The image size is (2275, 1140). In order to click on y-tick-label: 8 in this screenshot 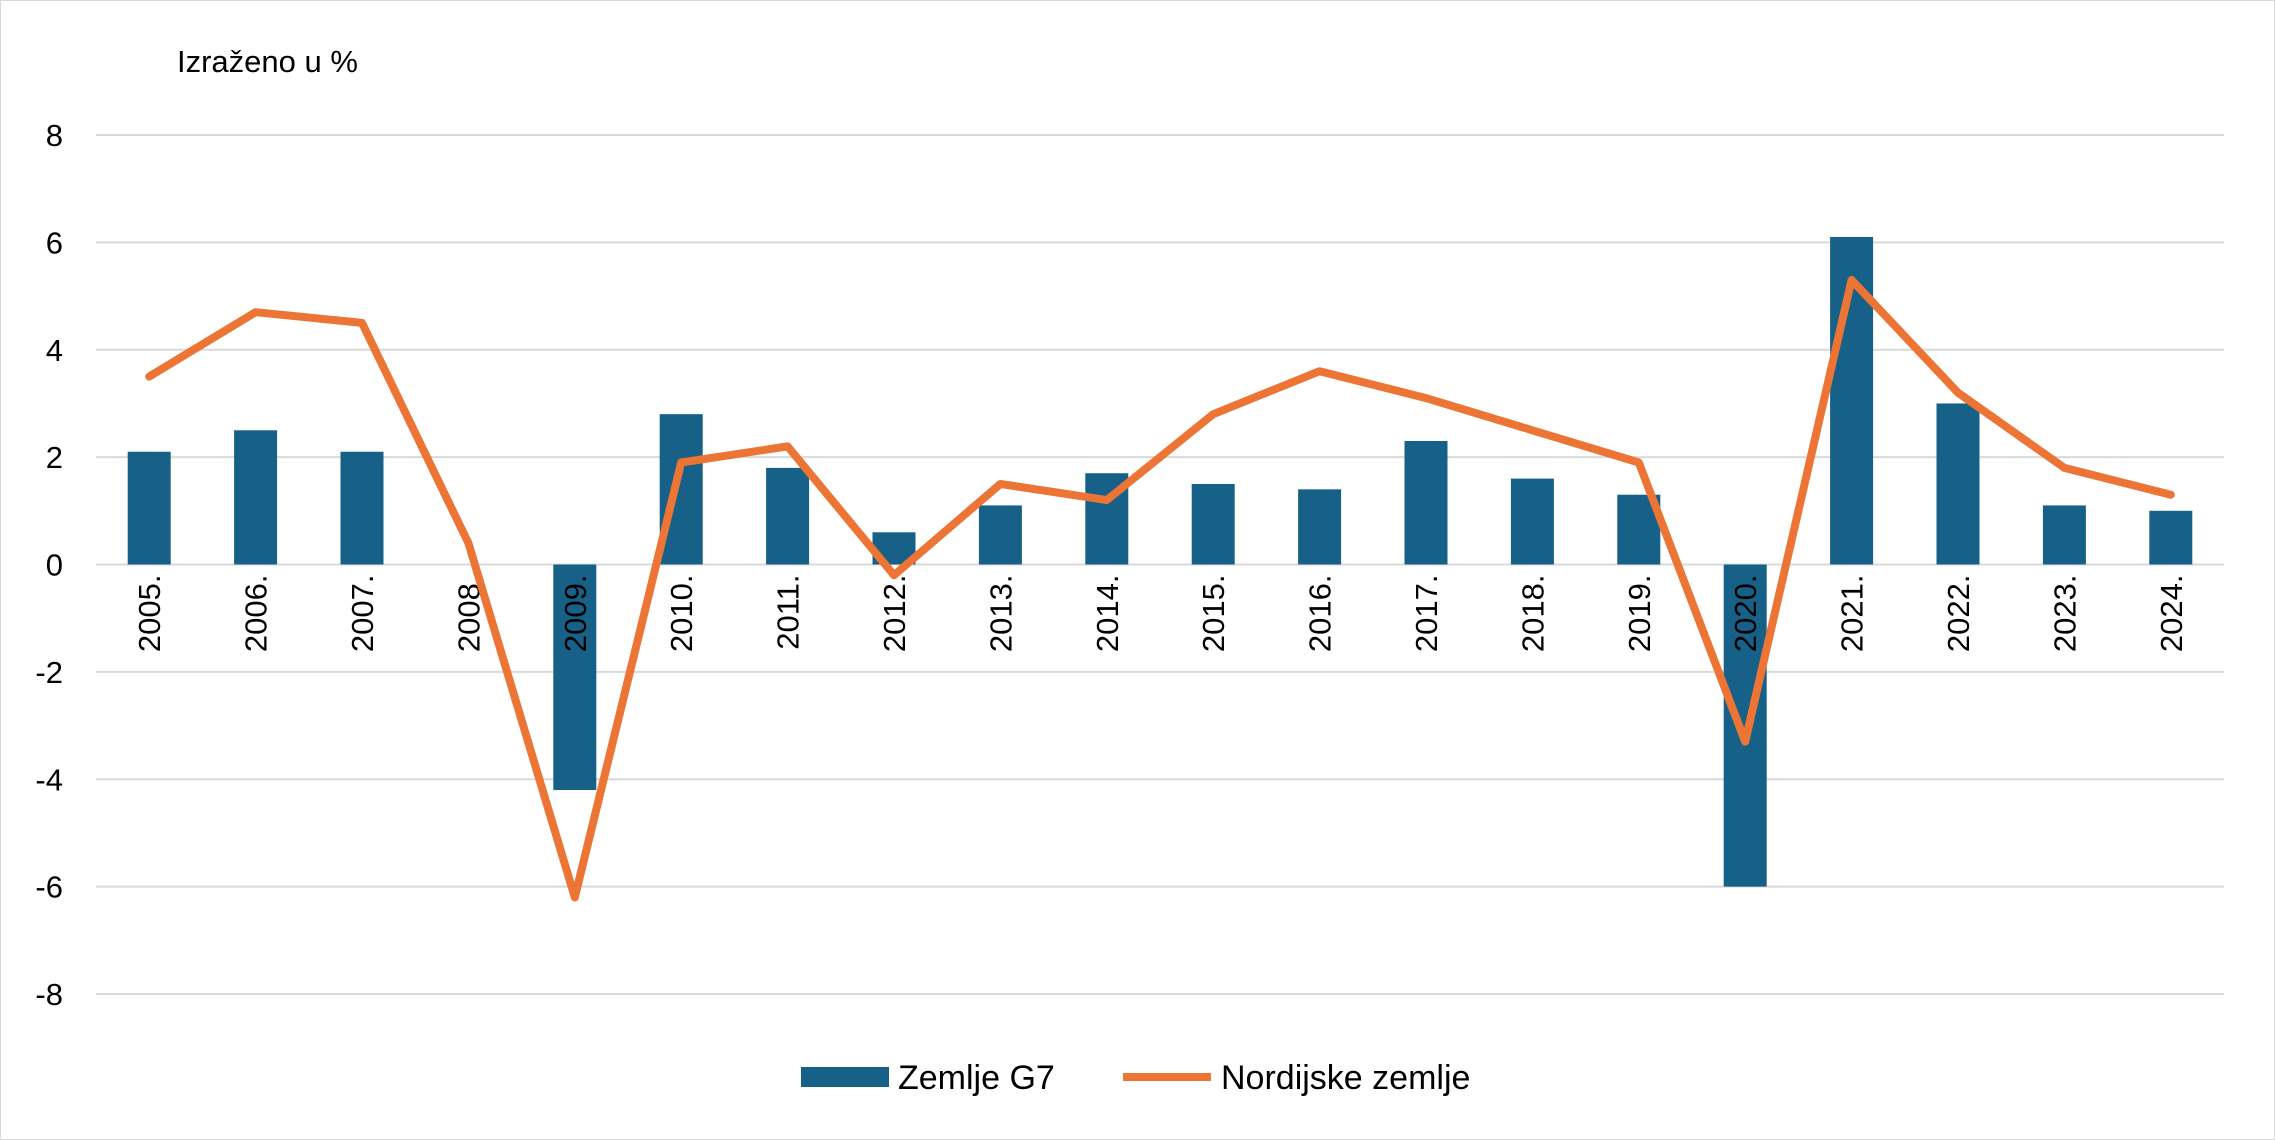, I will do `click(54, 135)`.